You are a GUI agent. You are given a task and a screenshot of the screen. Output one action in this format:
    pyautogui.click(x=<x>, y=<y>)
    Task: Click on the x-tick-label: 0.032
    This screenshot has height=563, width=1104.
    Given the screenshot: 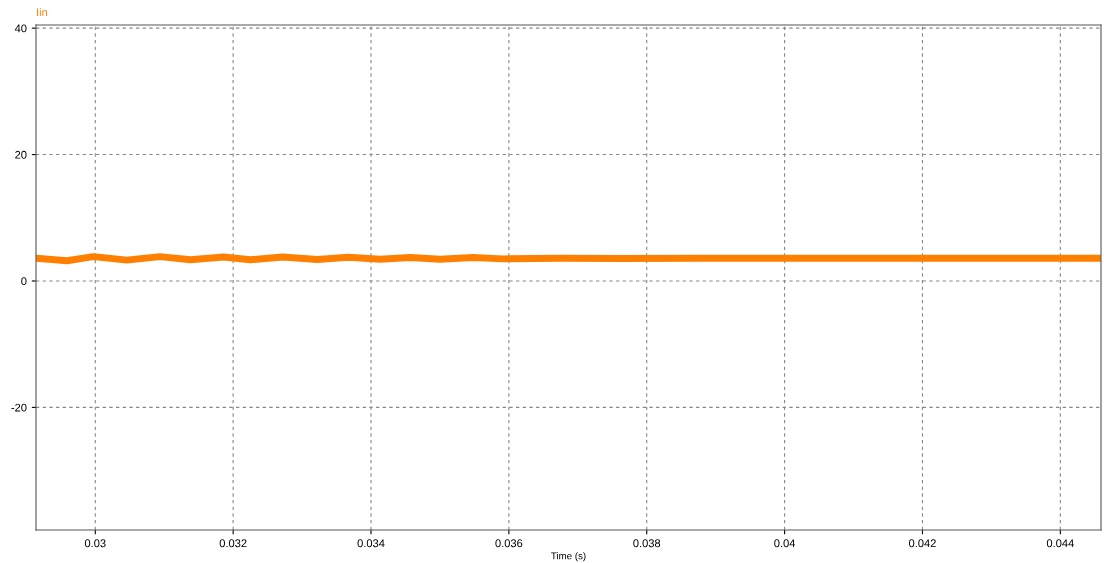 What is the action you would take?
    pyautogui.click(x=233, y=543)
    